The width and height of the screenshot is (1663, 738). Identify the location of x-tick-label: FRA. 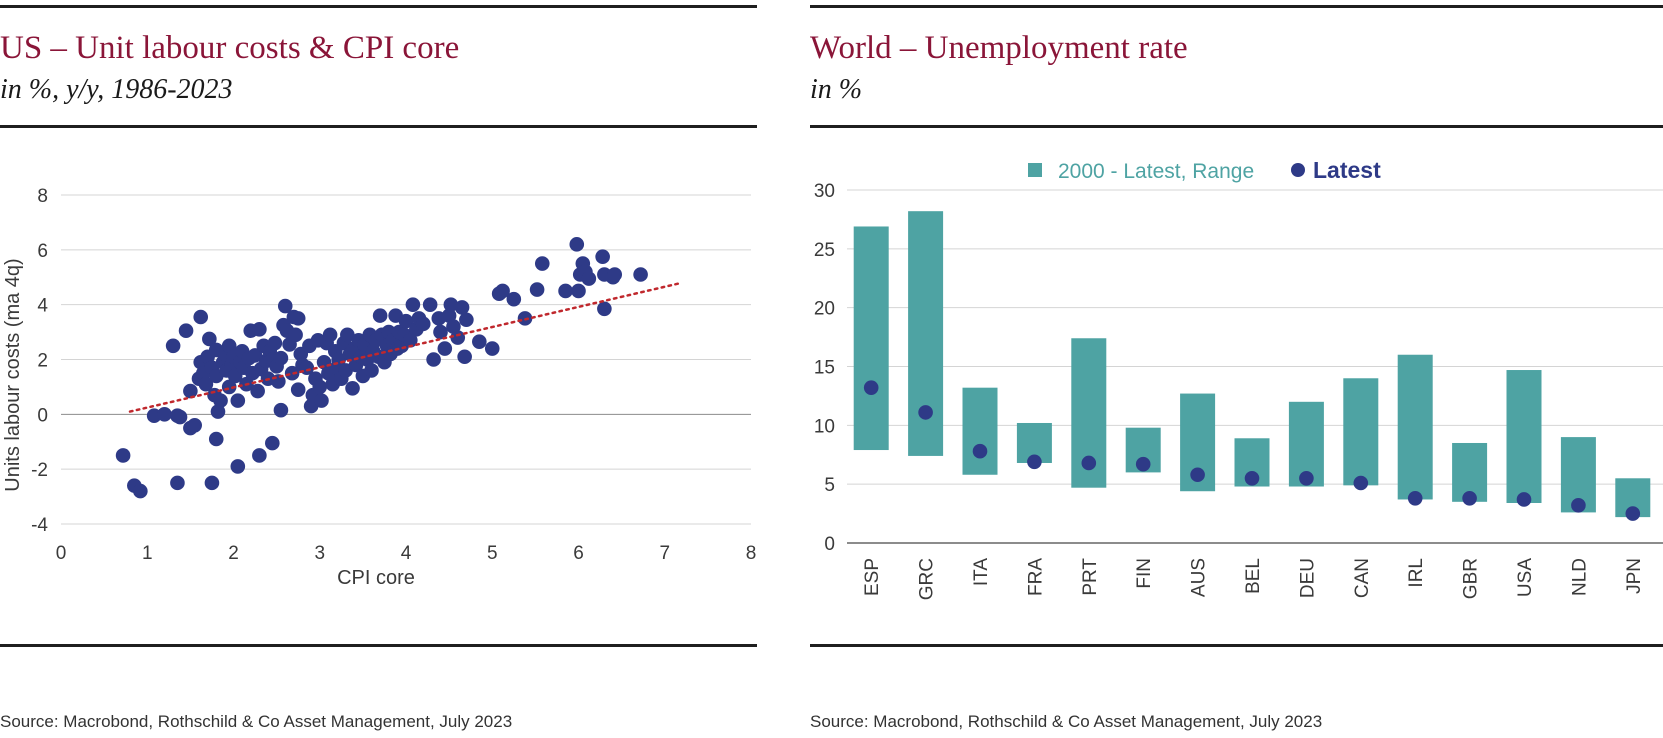
(1035, 577).